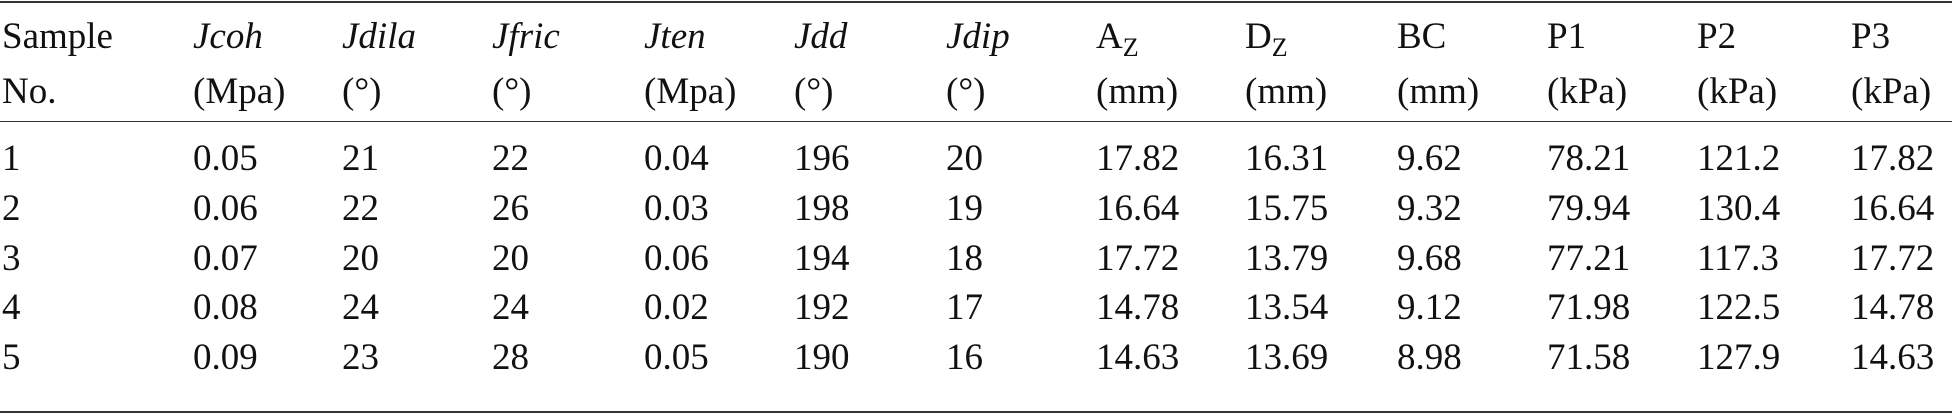  I want to click on table-cell: 190, so click(822, 357).